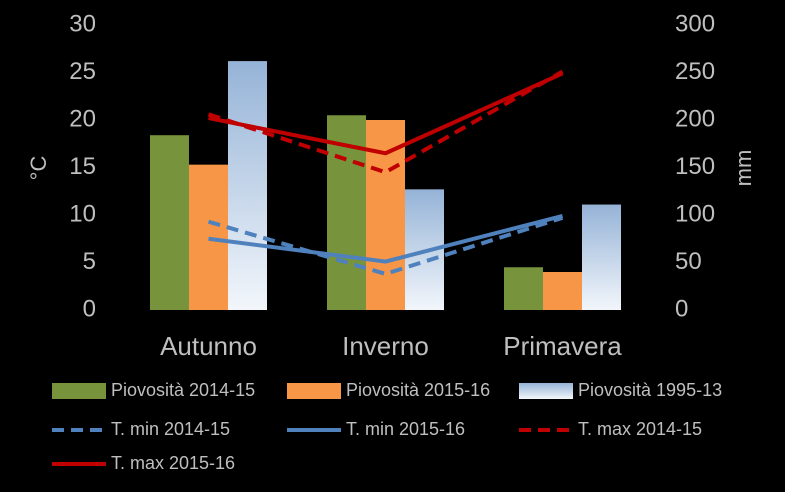 The image size is (785, 492). I want to click on legend-label: Piovosità 2014-15, so click(183, 390).